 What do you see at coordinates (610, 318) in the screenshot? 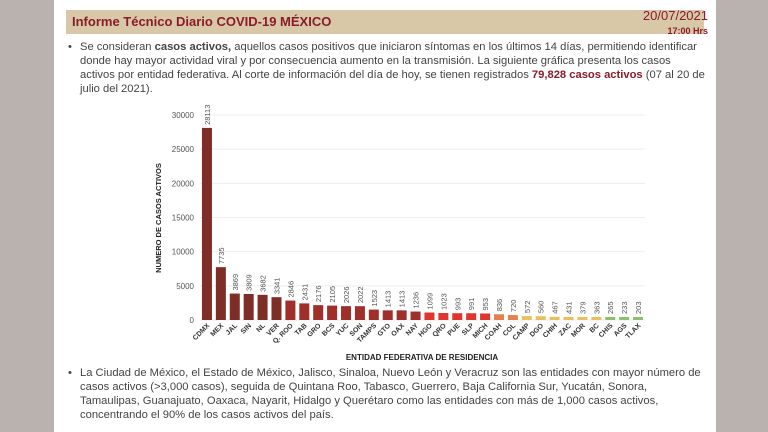
I see `bar-chis` at bounding box center [610, 318].